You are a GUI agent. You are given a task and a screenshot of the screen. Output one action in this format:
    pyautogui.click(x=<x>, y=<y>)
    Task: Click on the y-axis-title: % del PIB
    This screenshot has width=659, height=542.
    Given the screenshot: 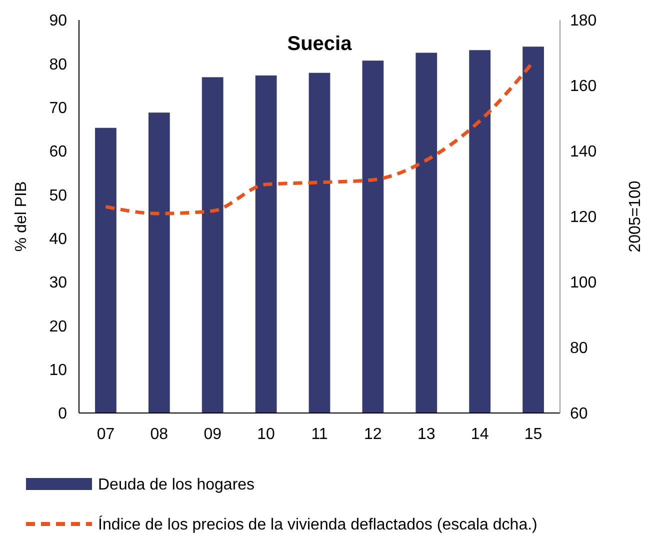 What is the action you would take?
    pyautogui.click(x=21, y=216)
    